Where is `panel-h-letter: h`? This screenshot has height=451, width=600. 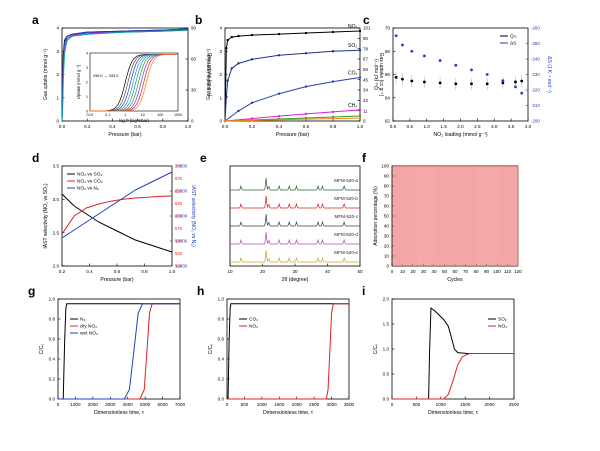
panel-h-letter: h is located at coordinates (200, 291).